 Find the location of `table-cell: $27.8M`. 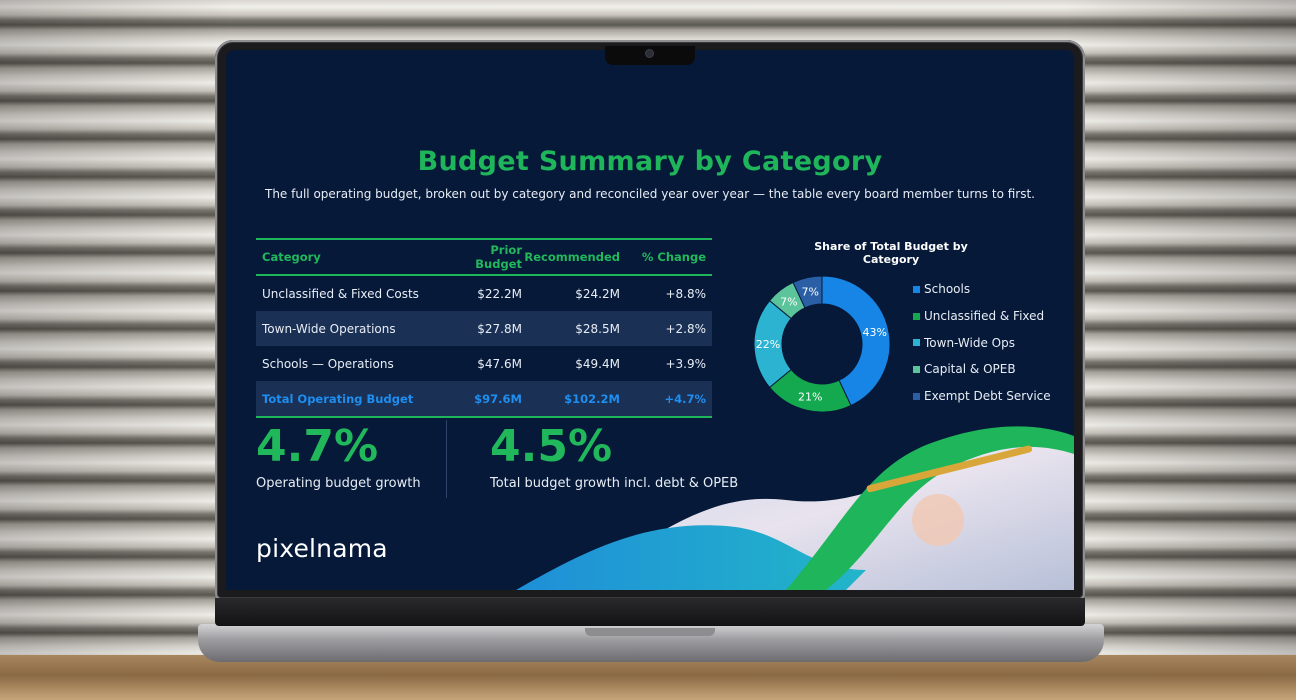

table-cell: $27.8M is located at coordinates (481, 328).